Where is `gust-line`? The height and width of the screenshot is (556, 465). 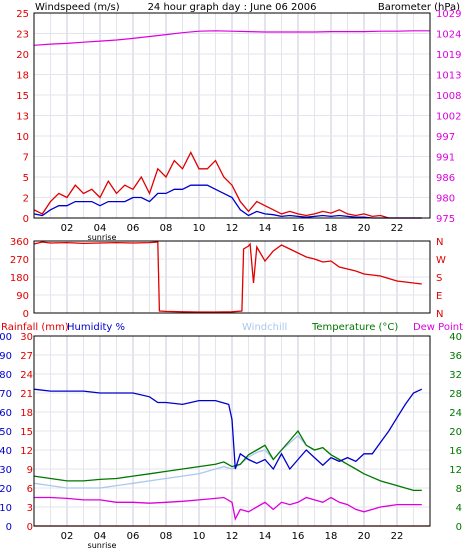 gust-line is located at coordinates (227, 184).